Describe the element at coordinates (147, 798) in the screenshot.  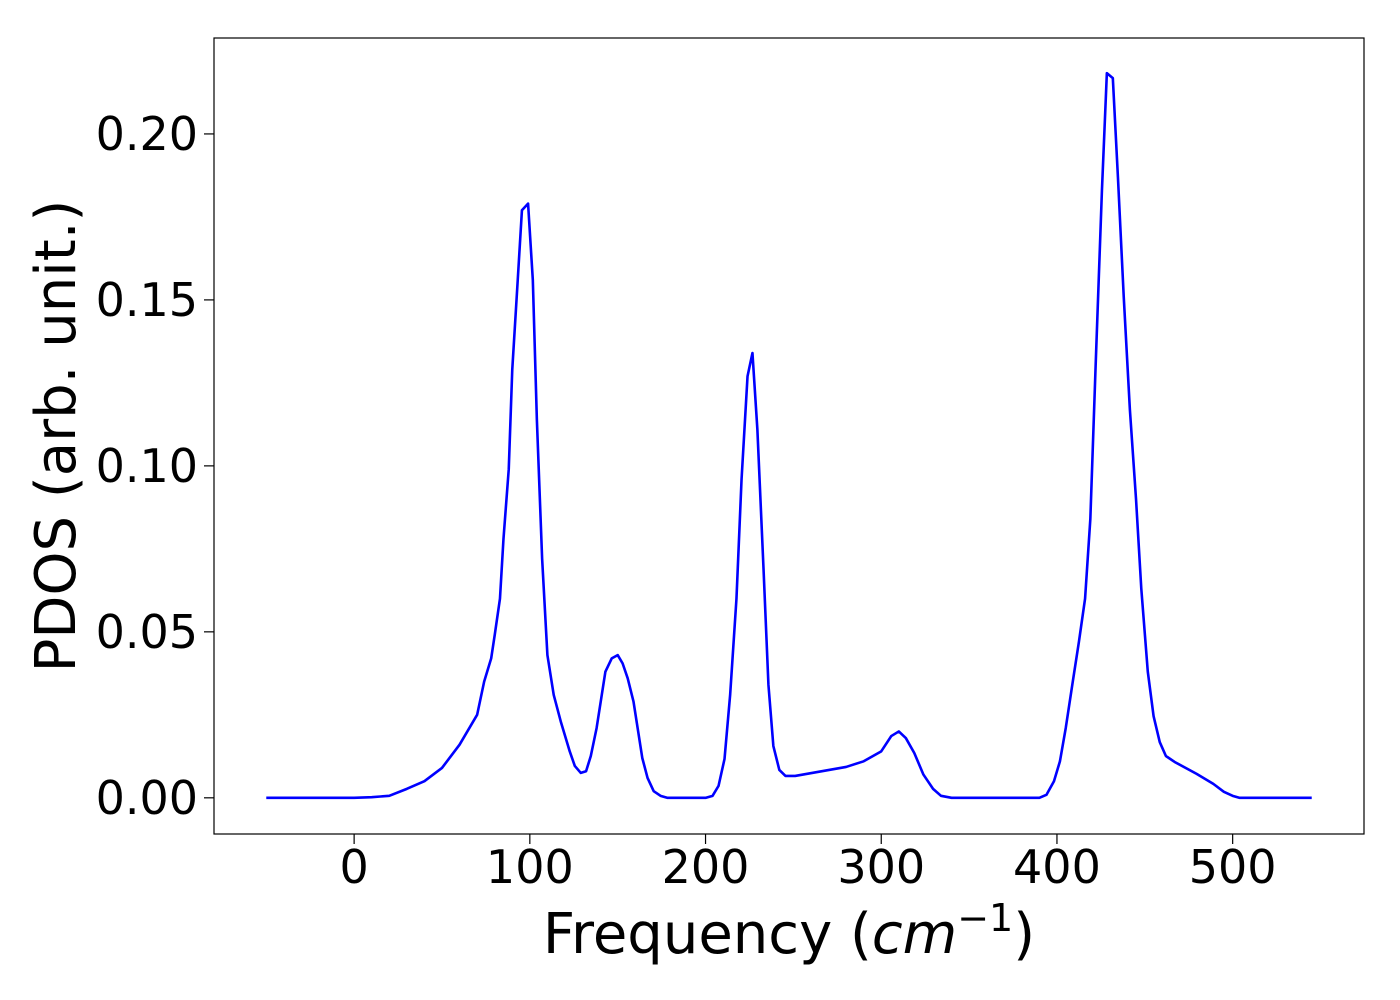
I see `y-tick-label: 0.00` at that location.